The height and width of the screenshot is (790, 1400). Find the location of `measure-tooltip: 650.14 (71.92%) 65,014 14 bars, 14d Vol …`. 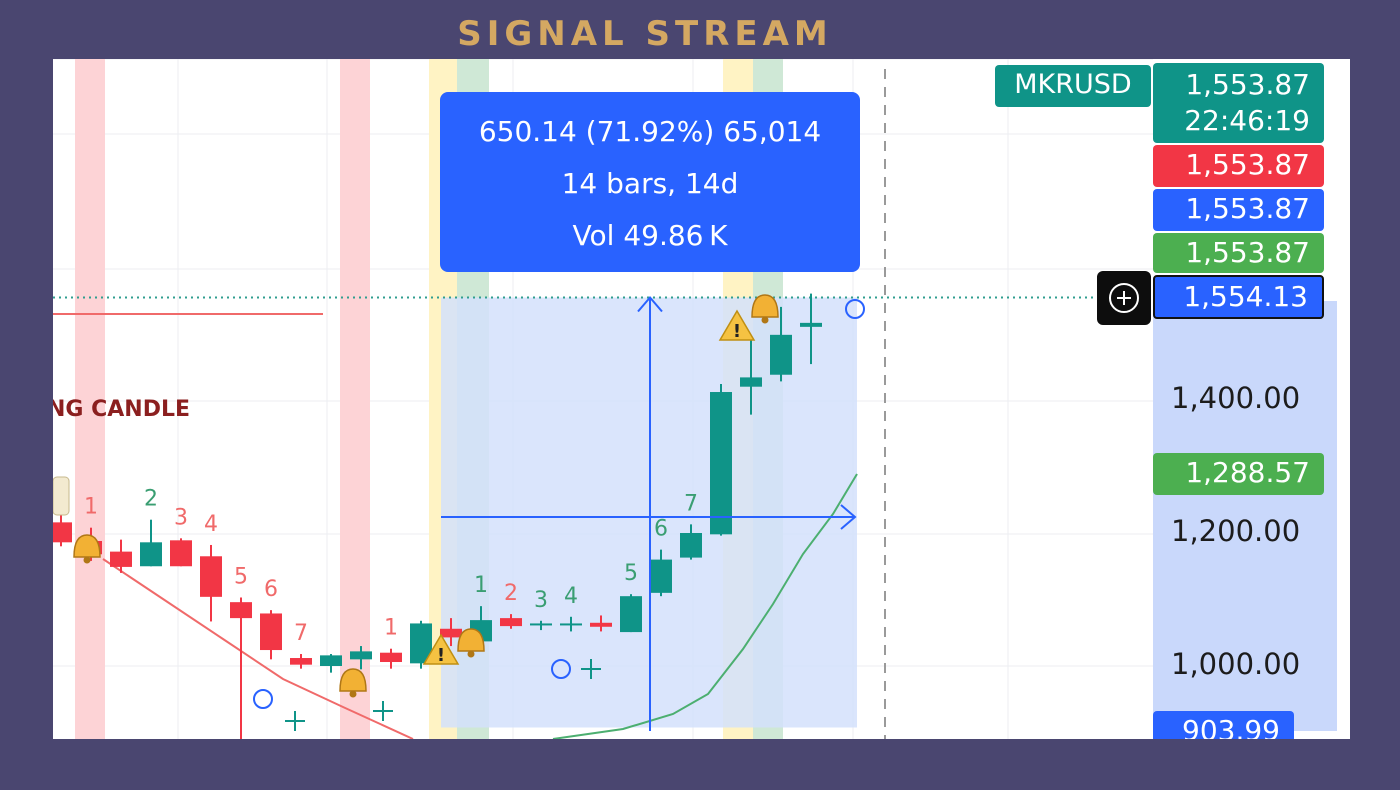

measure-tooltip: 650.14 (71.92%) 65,014 14 bars, 14d Vol … is located at coordinates (650, 182).